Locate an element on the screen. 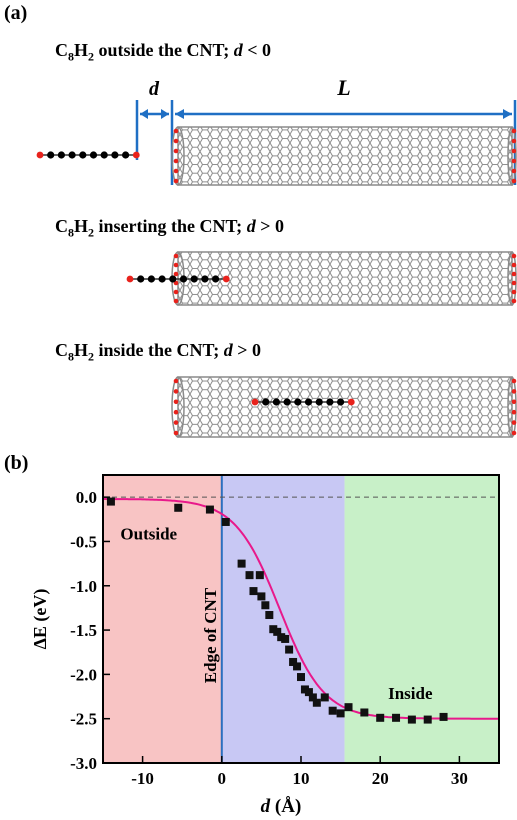  x-axis-label: d (Å) is located at coordinates (281, 806).